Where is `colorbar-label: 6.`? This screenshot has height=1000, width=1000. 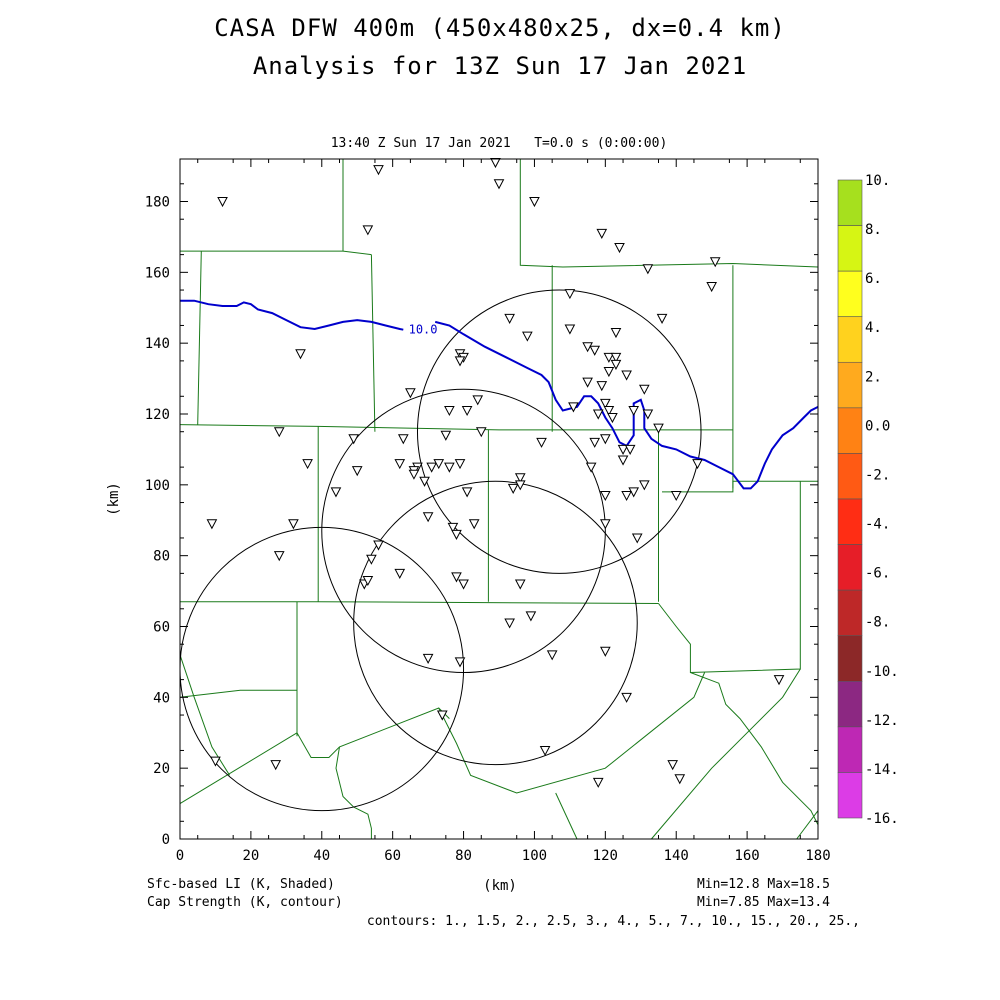
colorbar-label: 6. is located at coordinates (873, 279).